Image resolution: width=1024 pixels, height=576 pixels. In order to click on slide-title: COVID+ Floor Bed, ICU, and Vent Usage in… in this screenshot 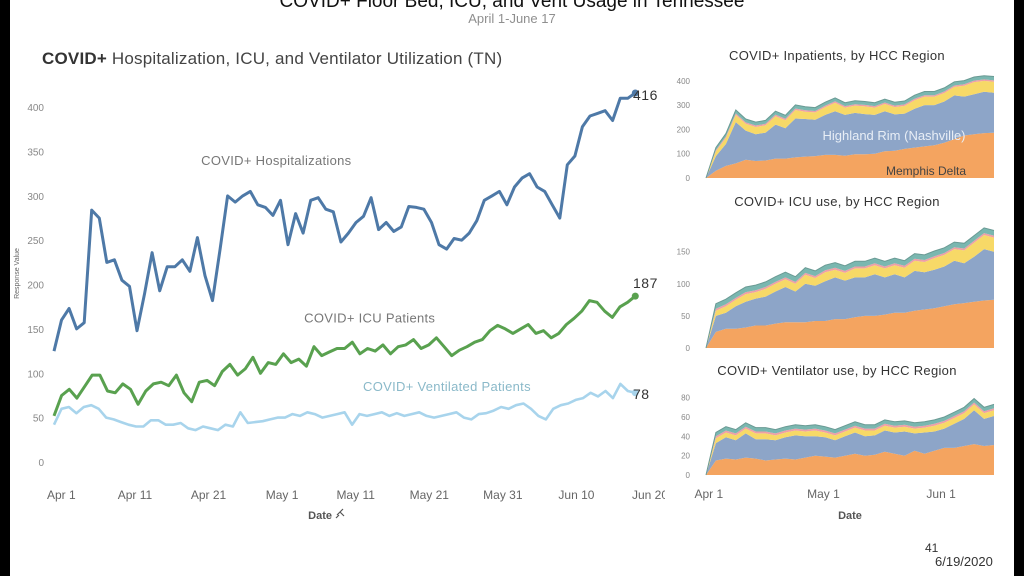, I will do `click(512, 6)`.